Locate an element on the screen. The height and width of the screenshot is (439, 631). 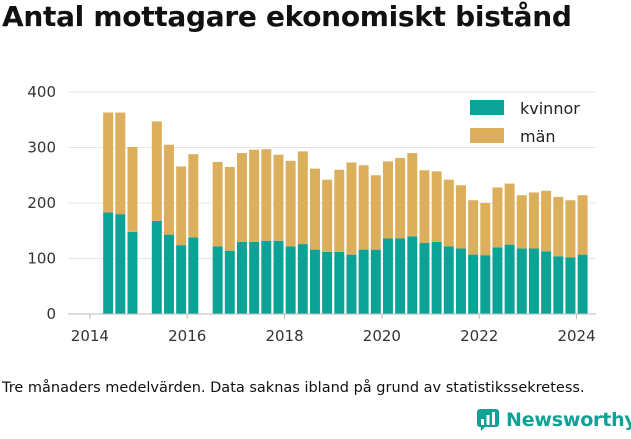
y-axis-ticks: 0 100 200 300 400 is located at coordinates (41, 203).